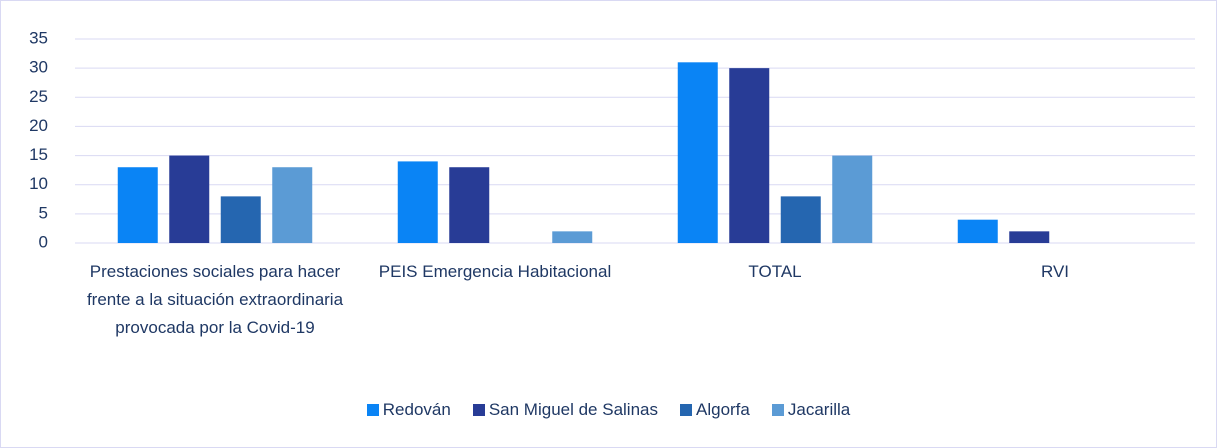  I want to click on legend-label: Jacarilla, so click(819, 409).